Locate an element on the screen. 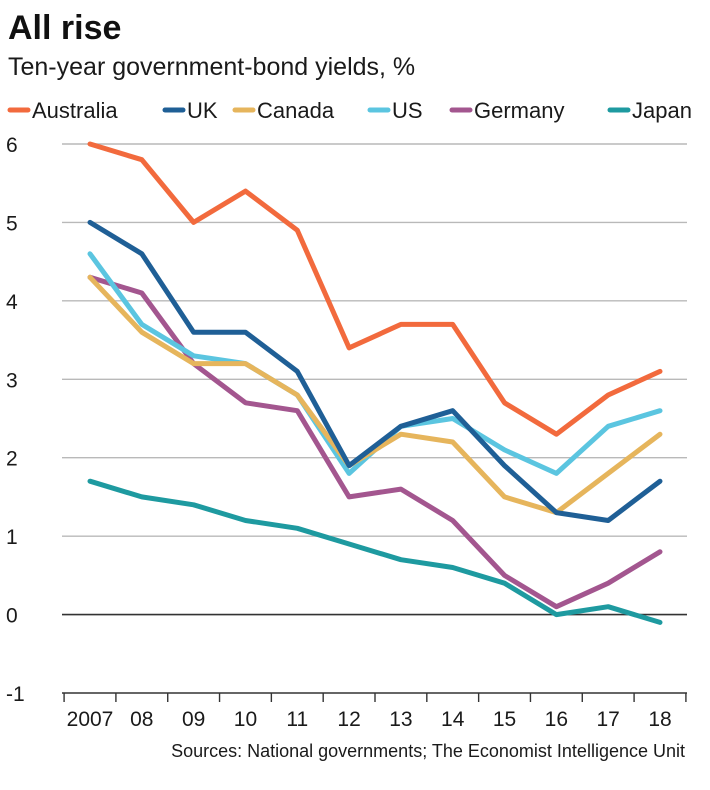 This screenshot has width=710, height=790. legend-label: Australia is located at coordinates (75, 110).